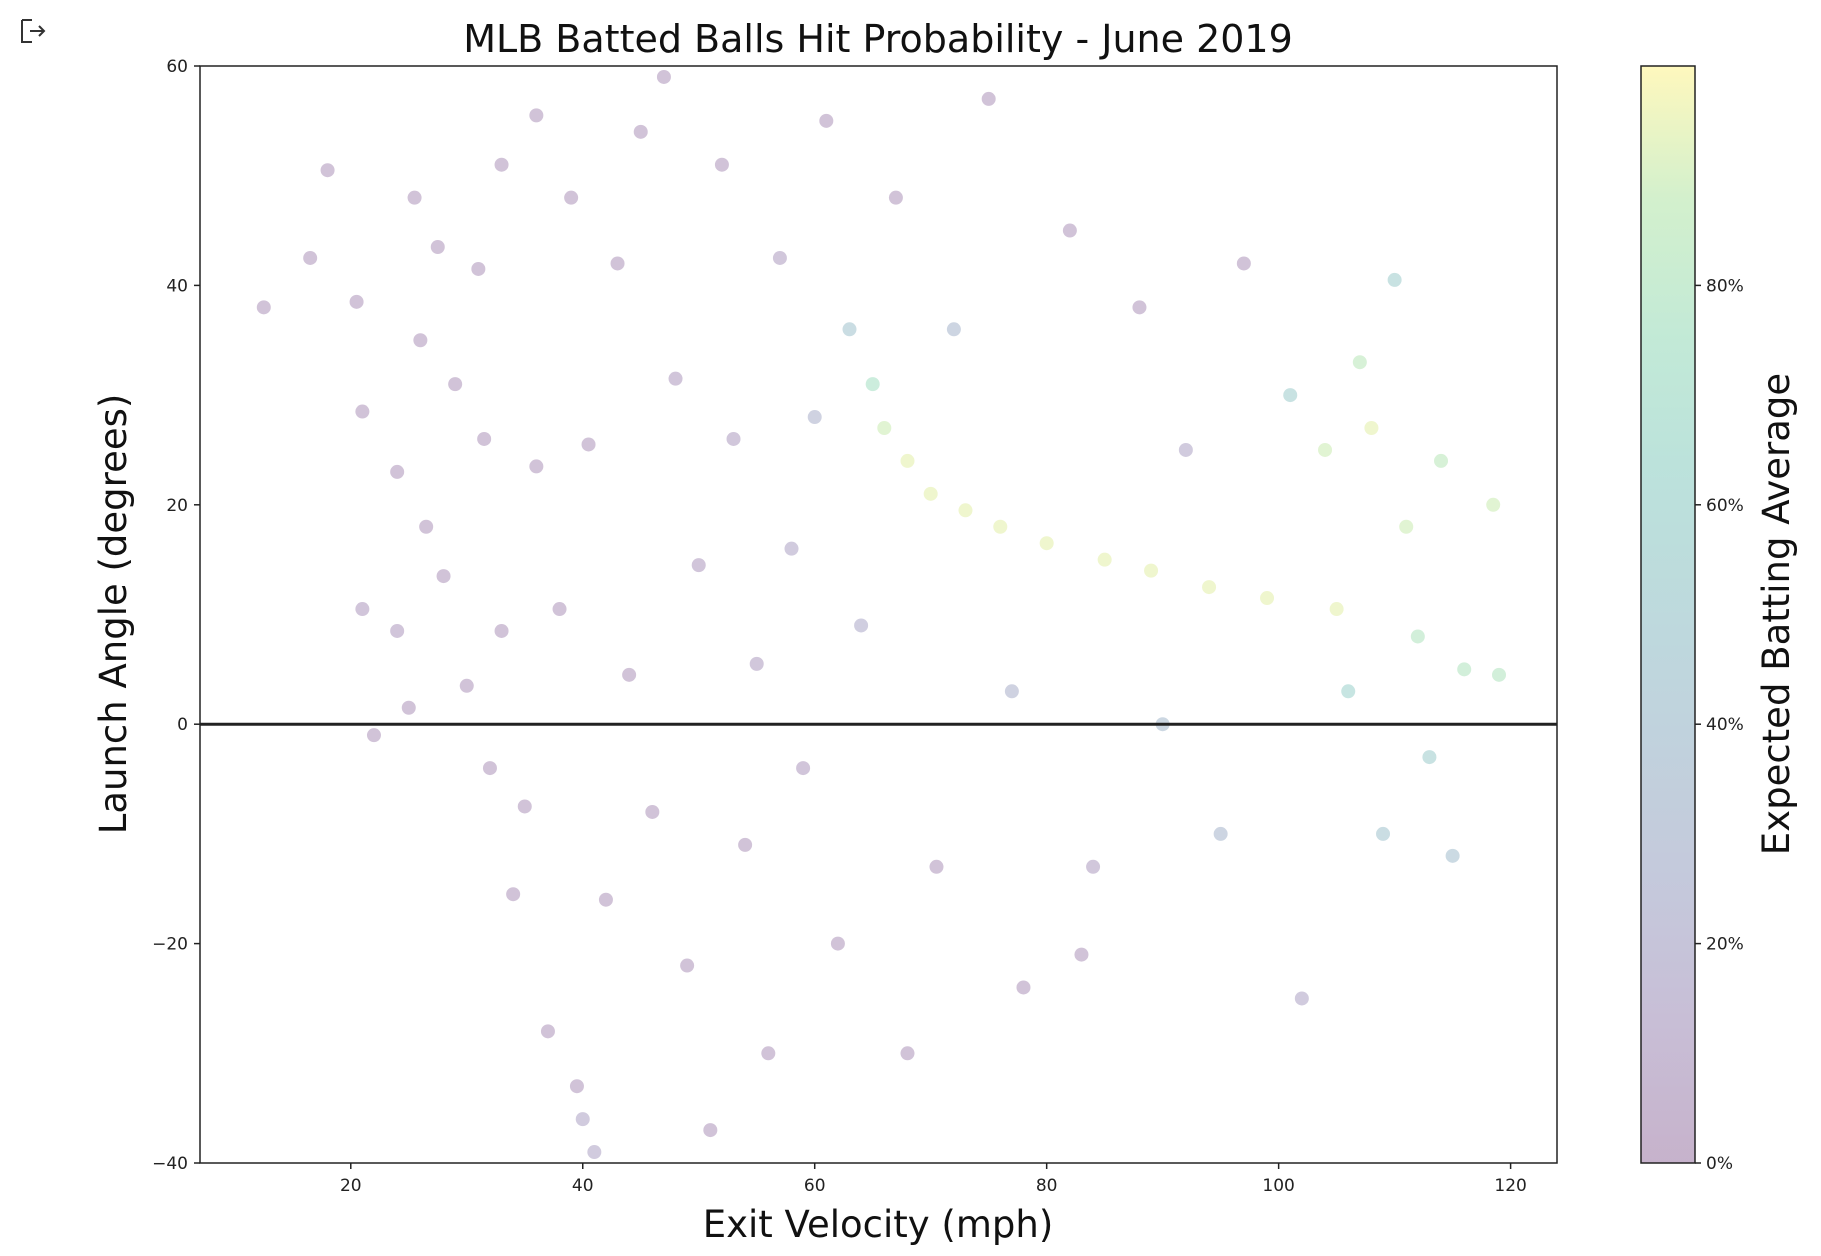 This screenshot has width=1821, height=1256. What do you see at coordinates (170, 945) in the screenshot?
I see `y-tick-label: −20` at bounding box center [170, 945].